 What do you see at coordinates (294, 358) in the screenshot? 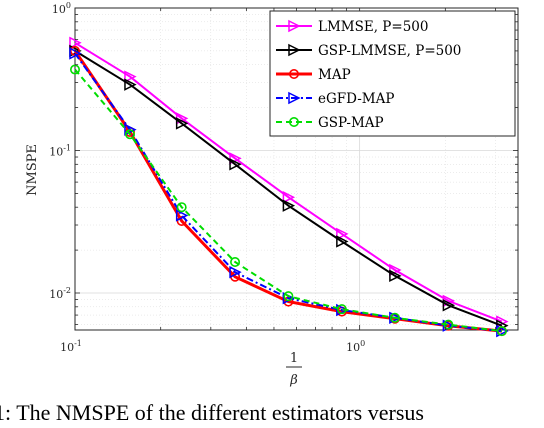
I see `x-axis-label-numerator: 1` at bounding box center [294, 358].